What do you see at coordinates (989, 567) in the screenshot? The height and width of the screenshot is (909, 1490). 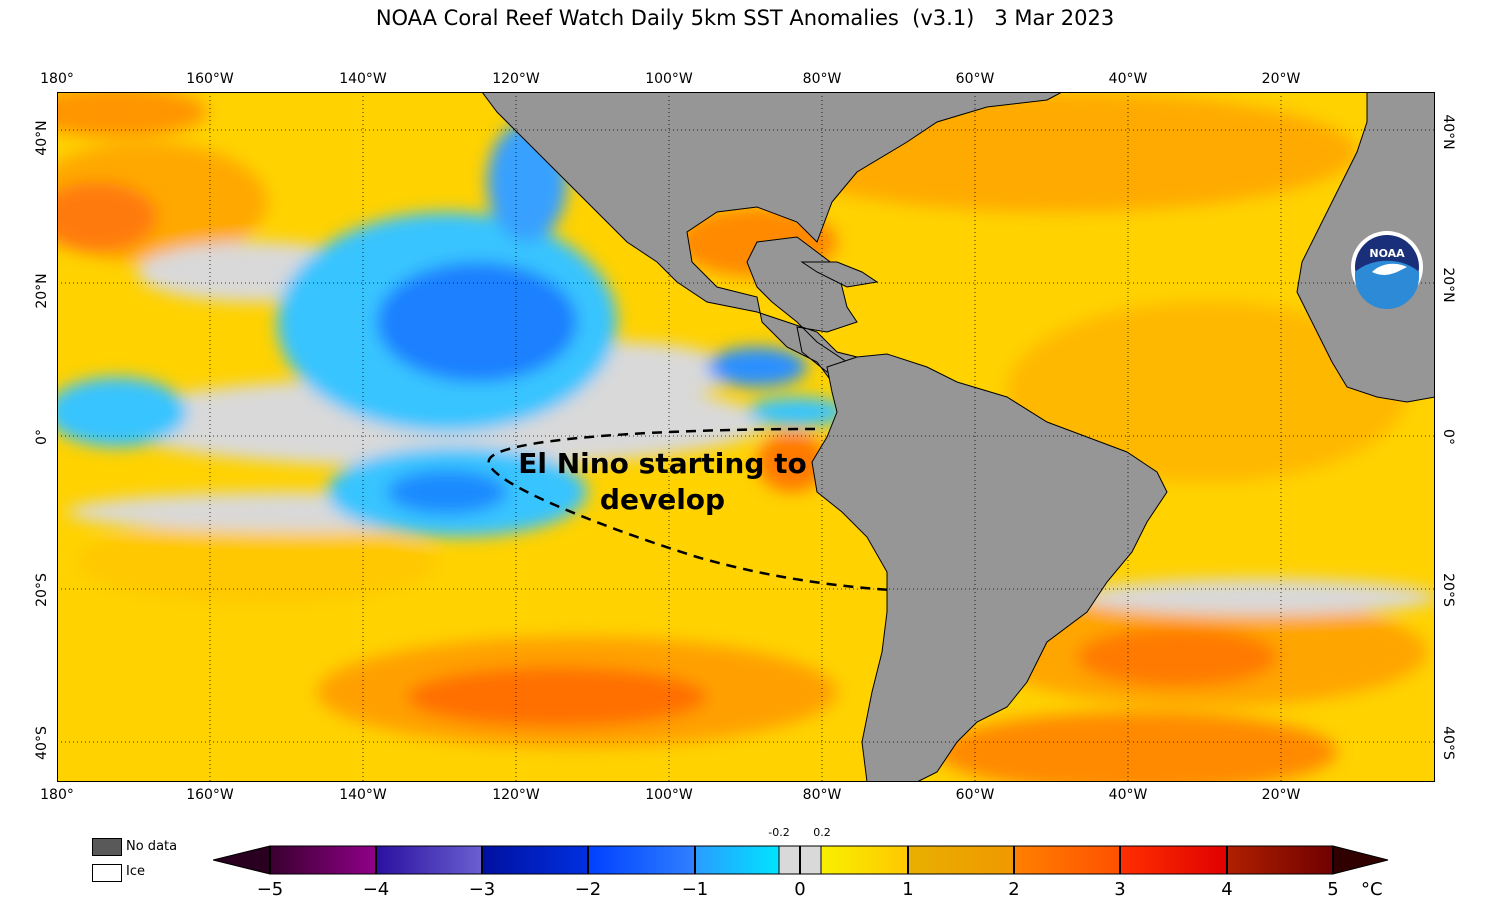 I see `south-america-land` at bounding box center [989, 567].